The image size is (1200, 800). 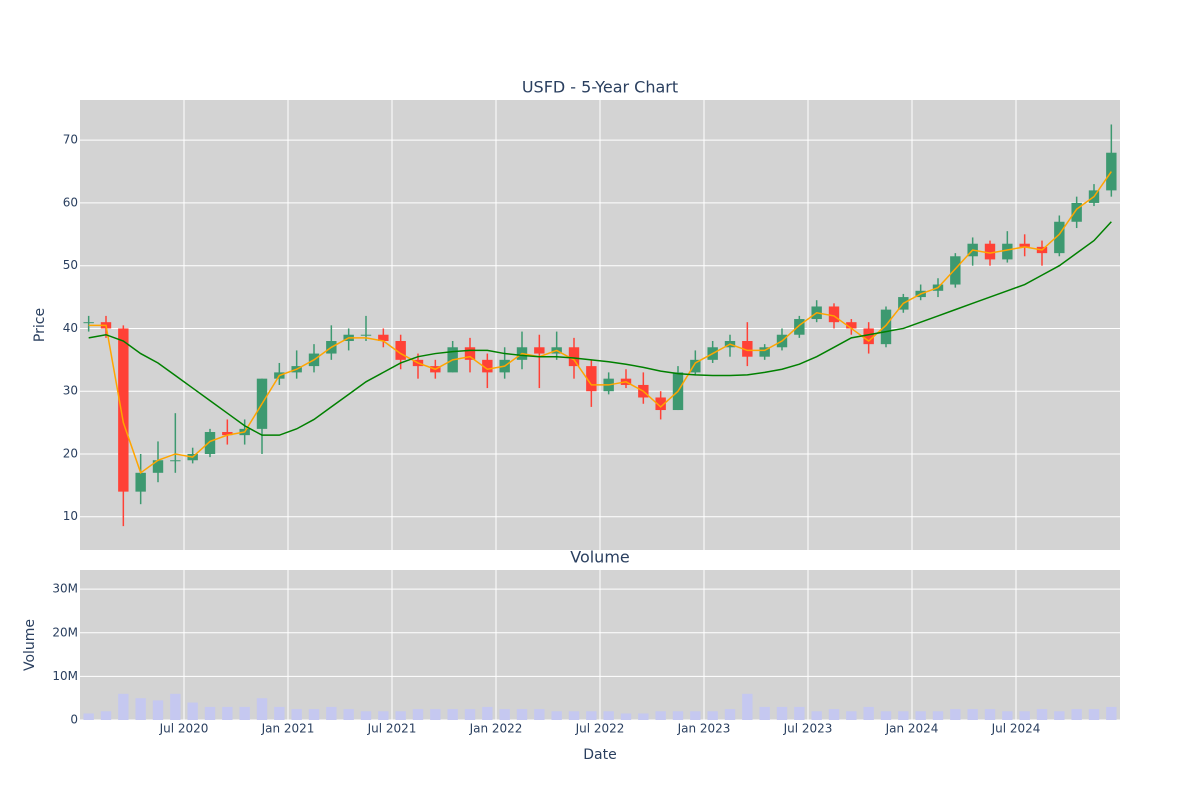 I want to click on y-tick-label: 70, so click(x=70, y=140).